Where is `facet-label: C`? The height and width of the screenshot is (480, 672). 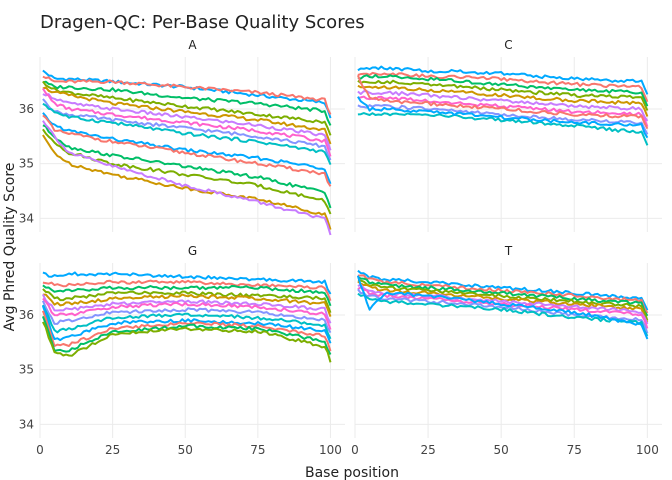
facet-label: C is located at coordinates (508, 45).